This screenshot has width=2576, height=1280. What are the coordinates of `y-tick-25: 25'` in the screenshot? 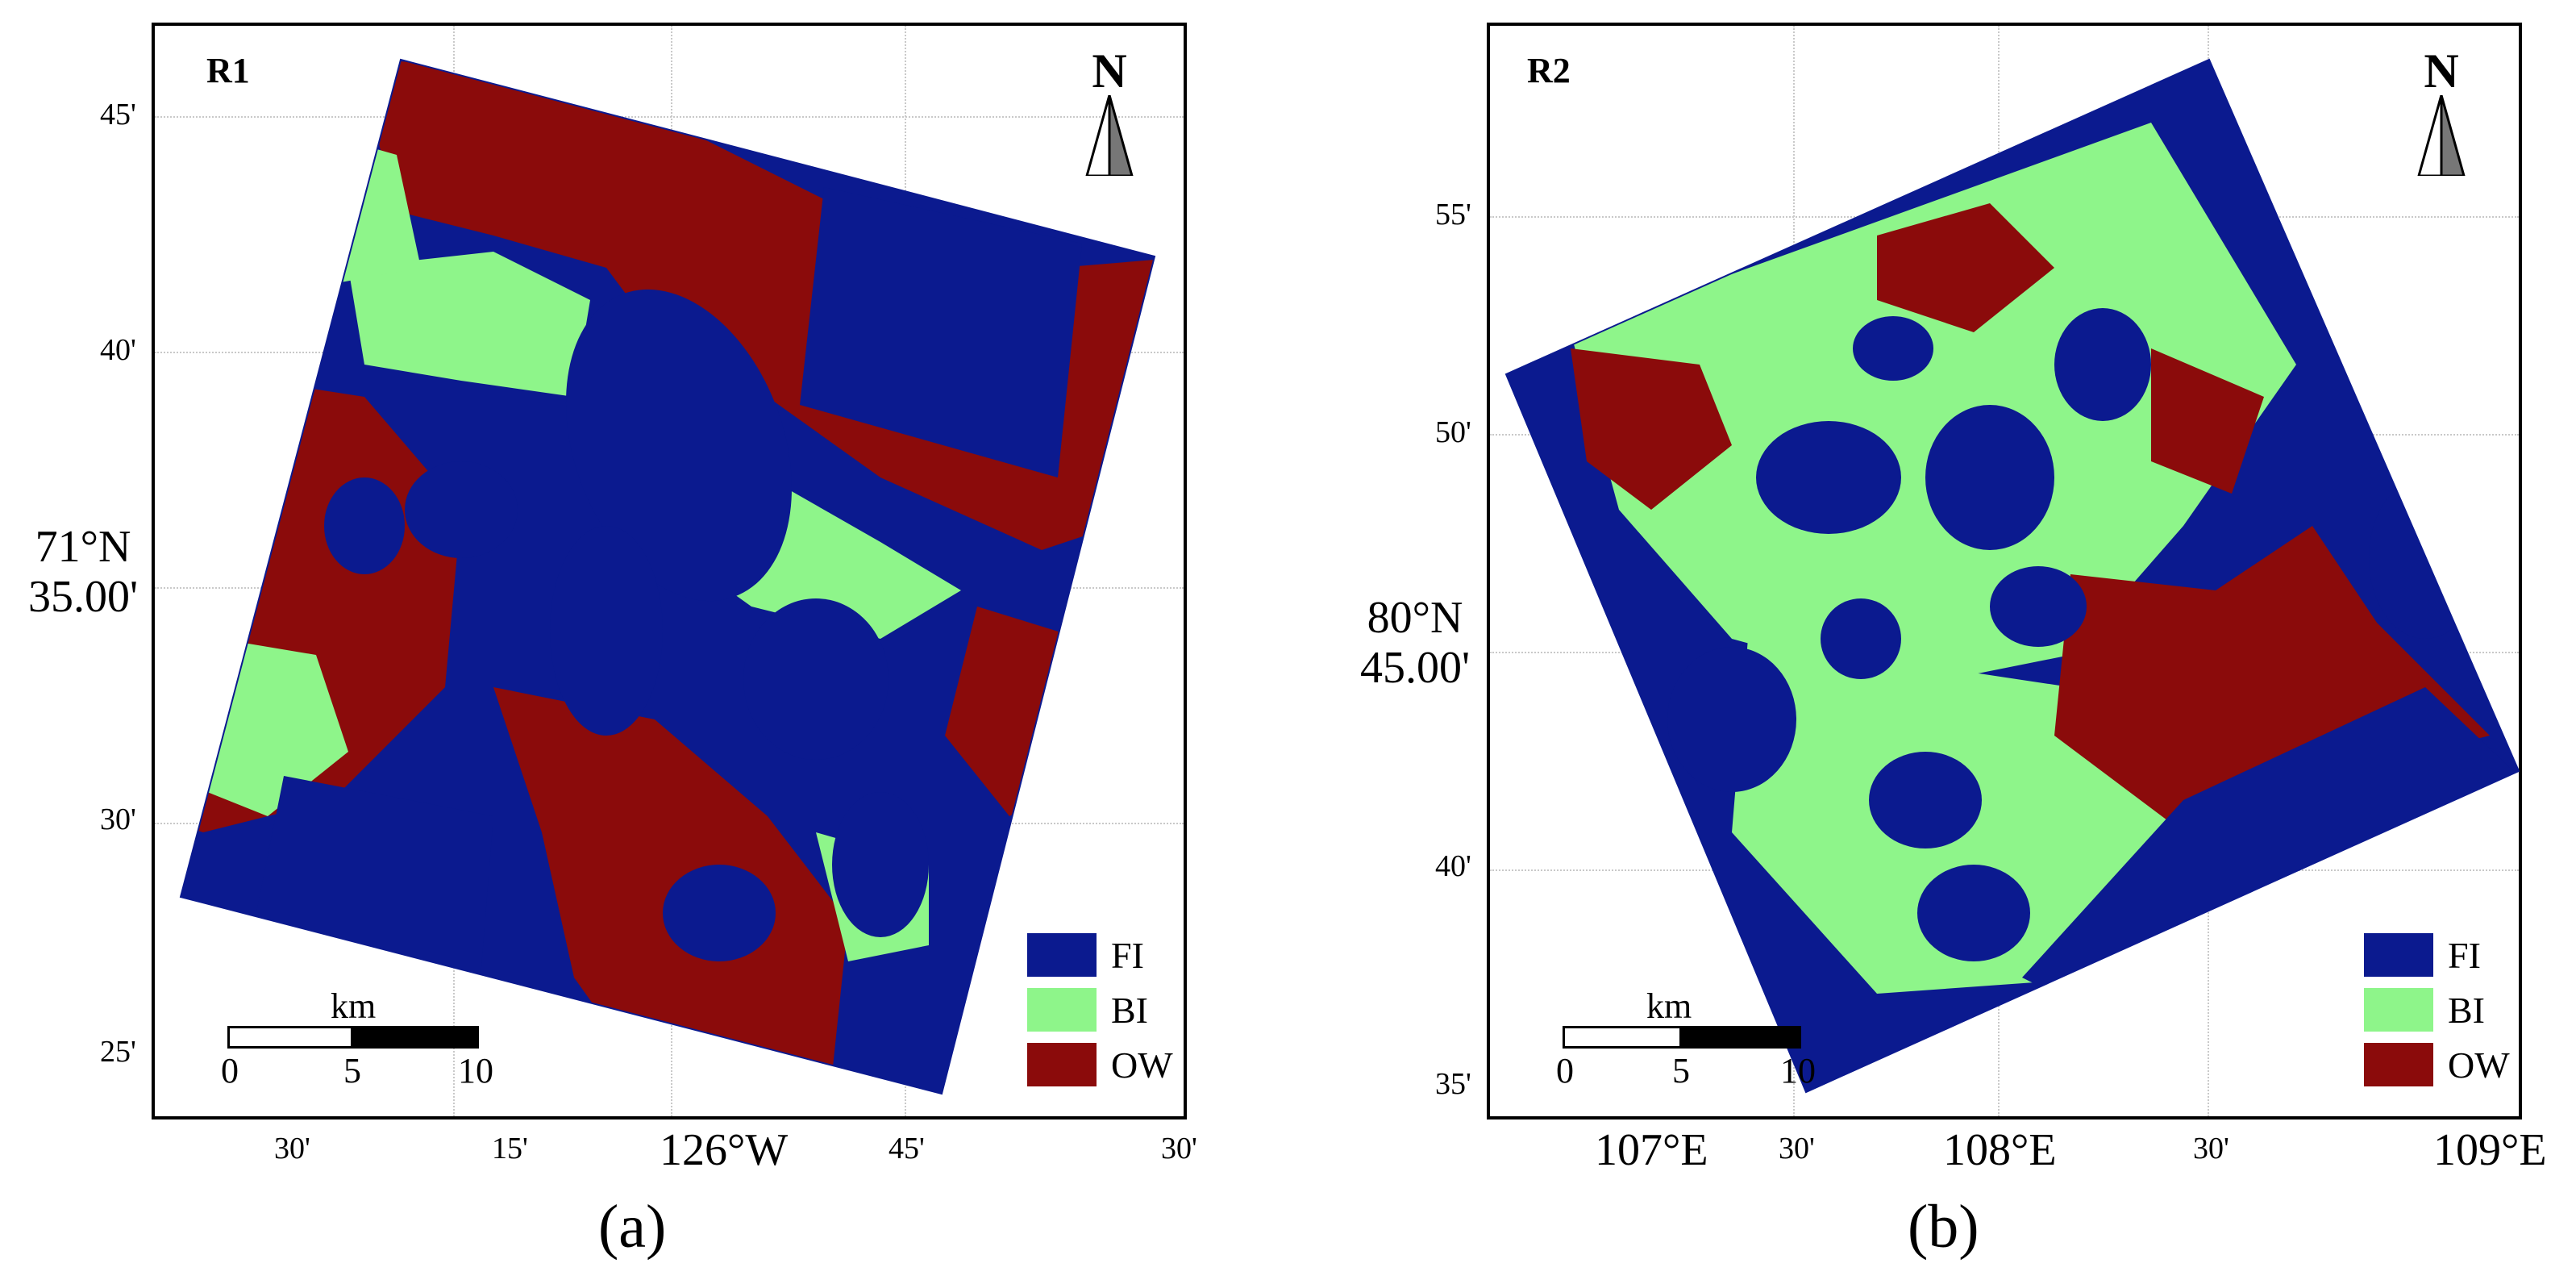 It's located at (118, 1052).